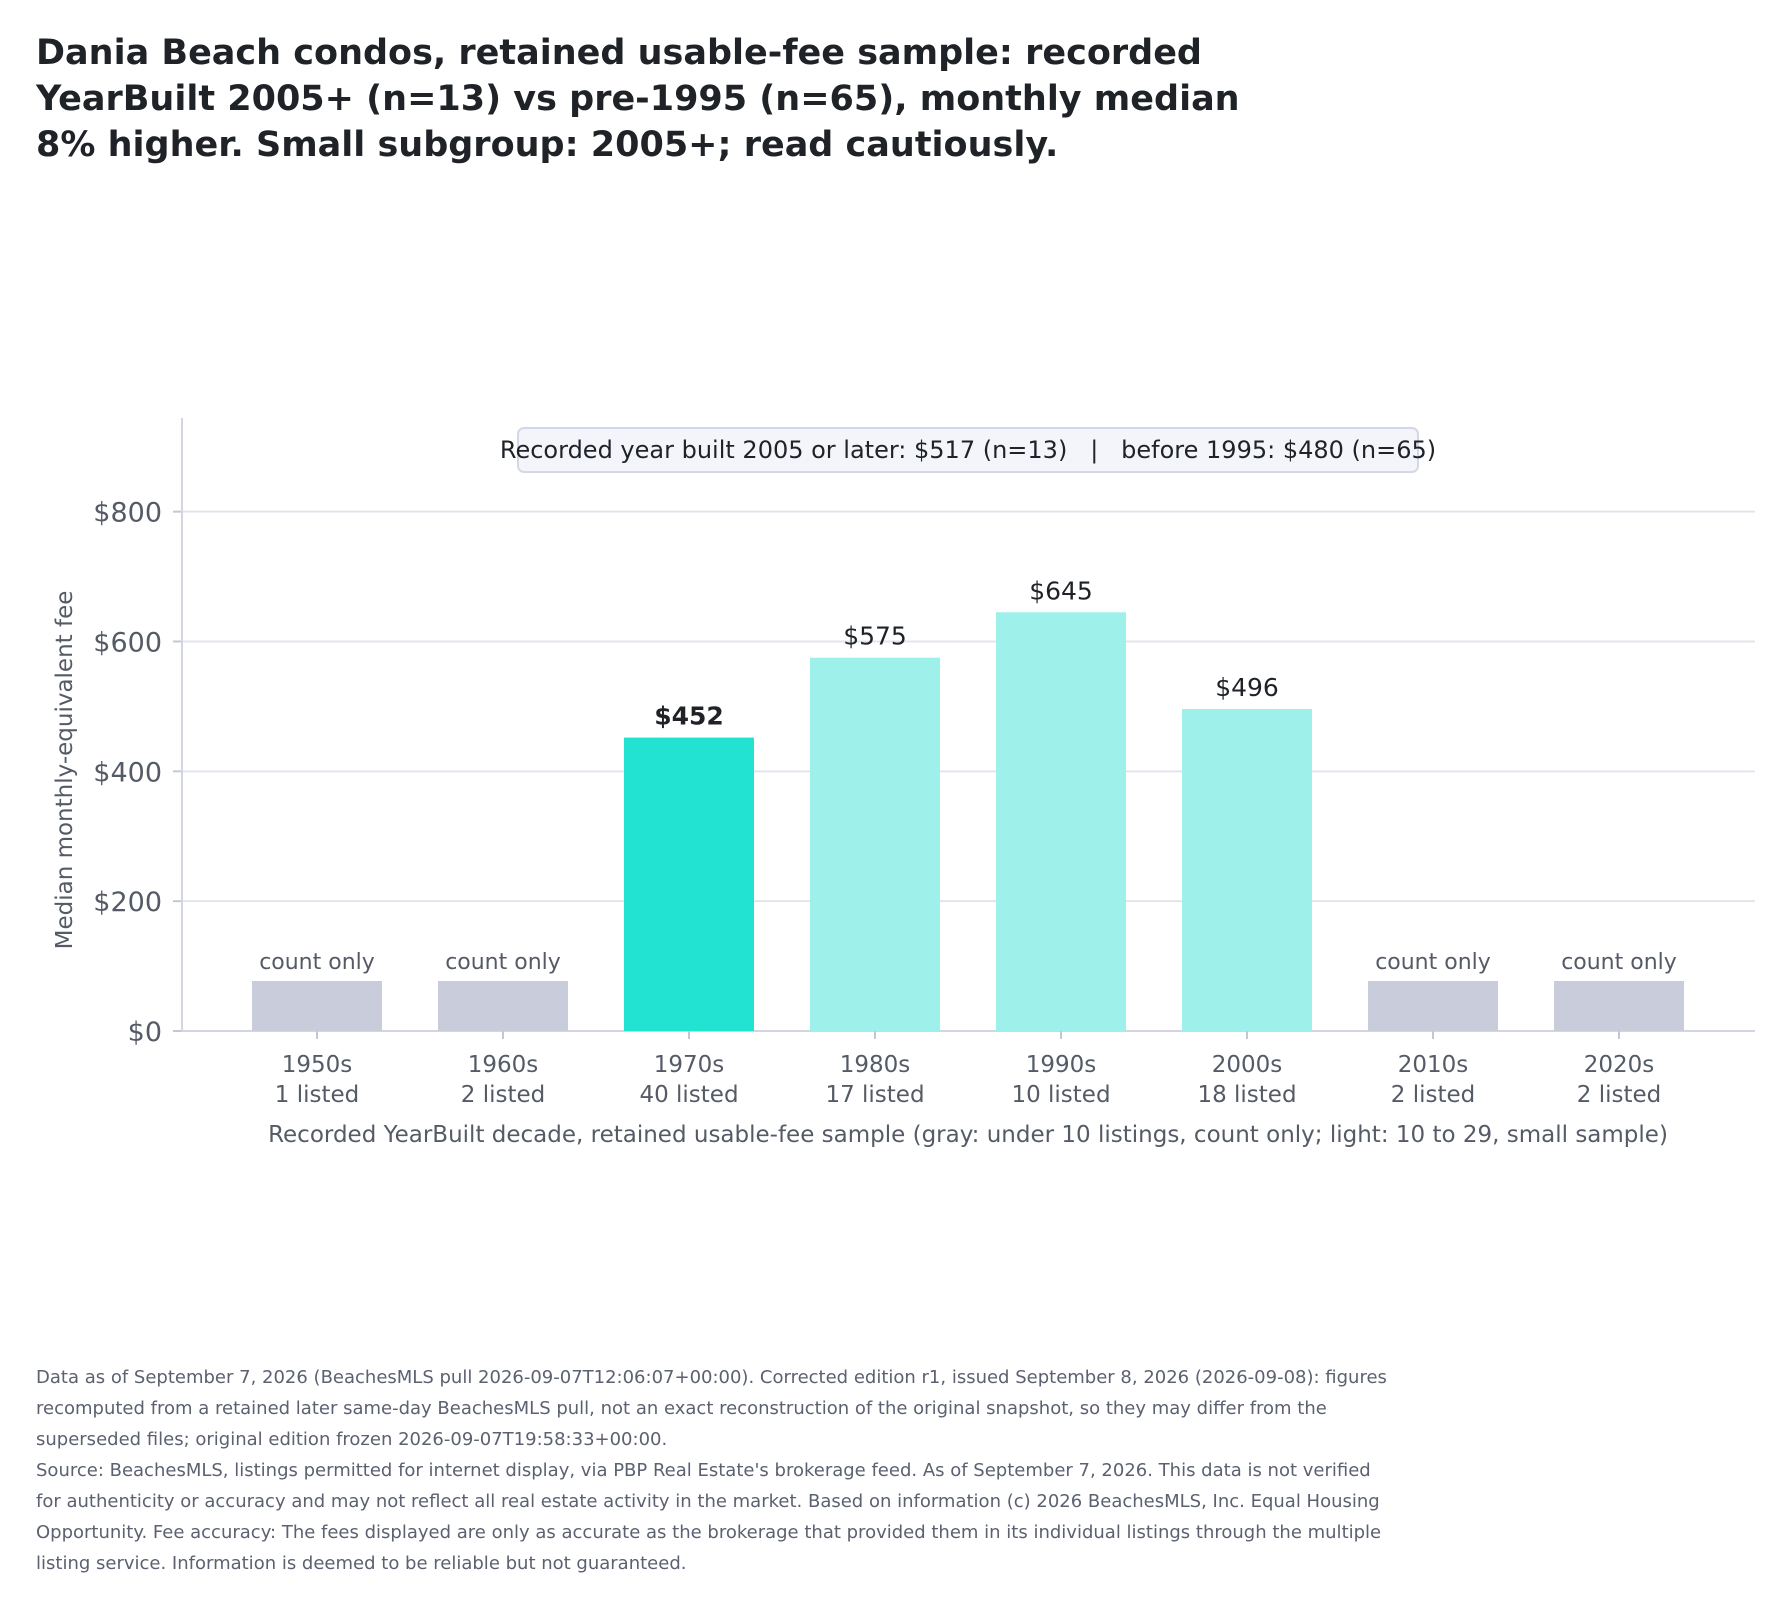 The height and width of the screenshot is (1605, 1782). I want to click on x-tick-count-label: 40 listed, so click(688, 1095).